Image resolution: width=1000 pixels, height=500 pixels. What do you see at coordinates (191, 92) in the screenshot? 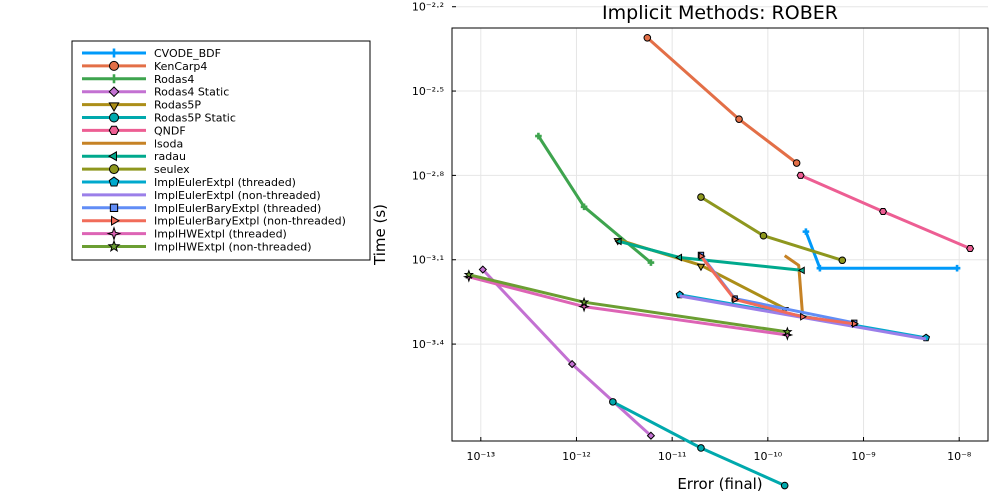
I see `legend-label: Rodas4 Static` at bounding box center [191, 92].